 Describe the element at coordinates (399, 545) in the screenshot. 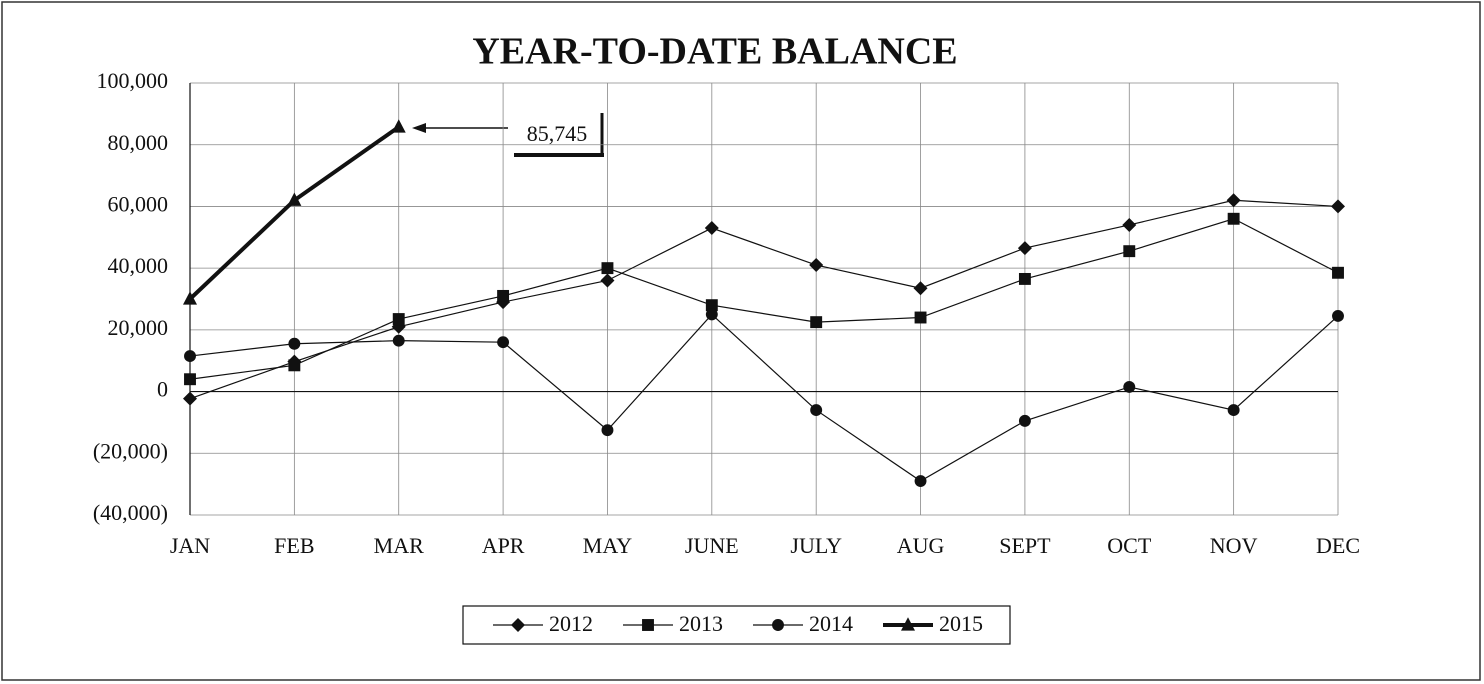

I see `x-tick-label: MAR` at that location.